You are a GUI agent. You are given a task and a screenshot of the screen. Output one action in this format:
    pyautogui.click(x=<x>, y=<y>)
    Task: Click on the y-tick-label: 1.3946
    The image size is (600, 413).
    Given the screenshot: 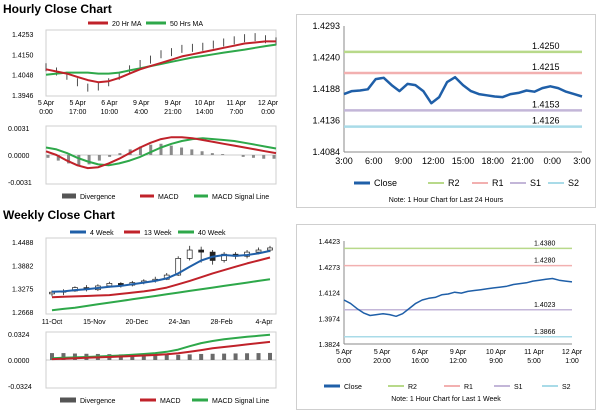 What is the action you would take?
    pyautogui.click(x=23, y=96)
    